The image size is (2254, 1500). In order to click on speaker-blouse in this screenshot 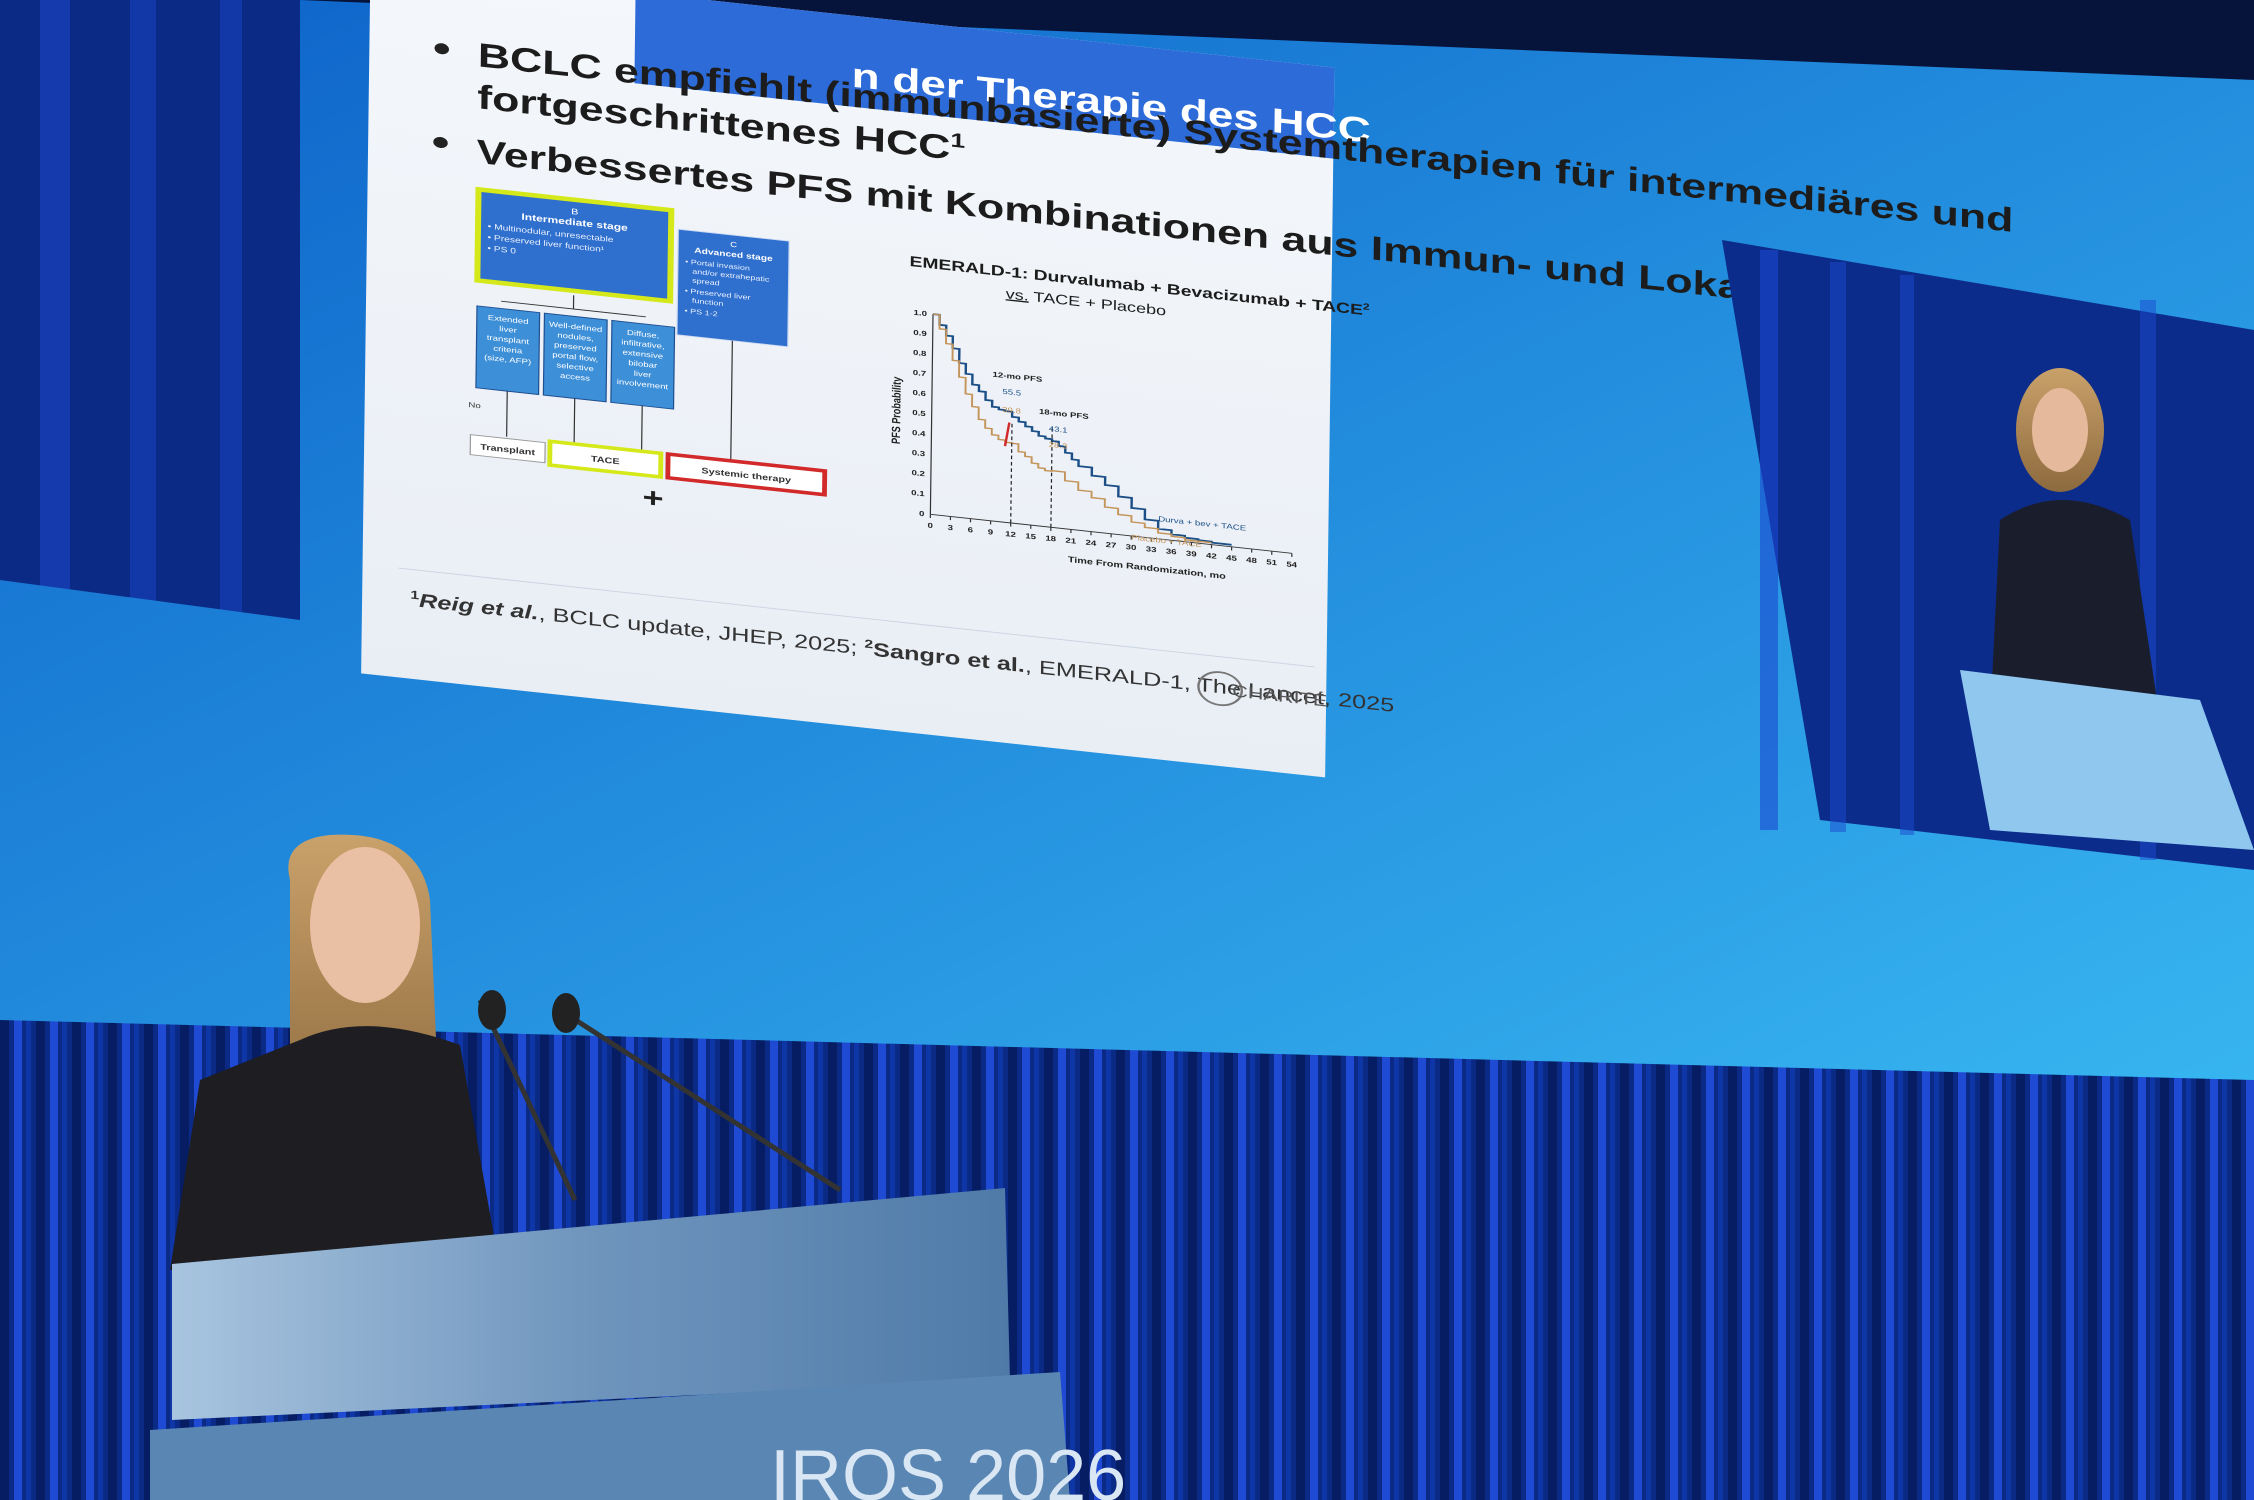, I will do `click(335, 1148)`.